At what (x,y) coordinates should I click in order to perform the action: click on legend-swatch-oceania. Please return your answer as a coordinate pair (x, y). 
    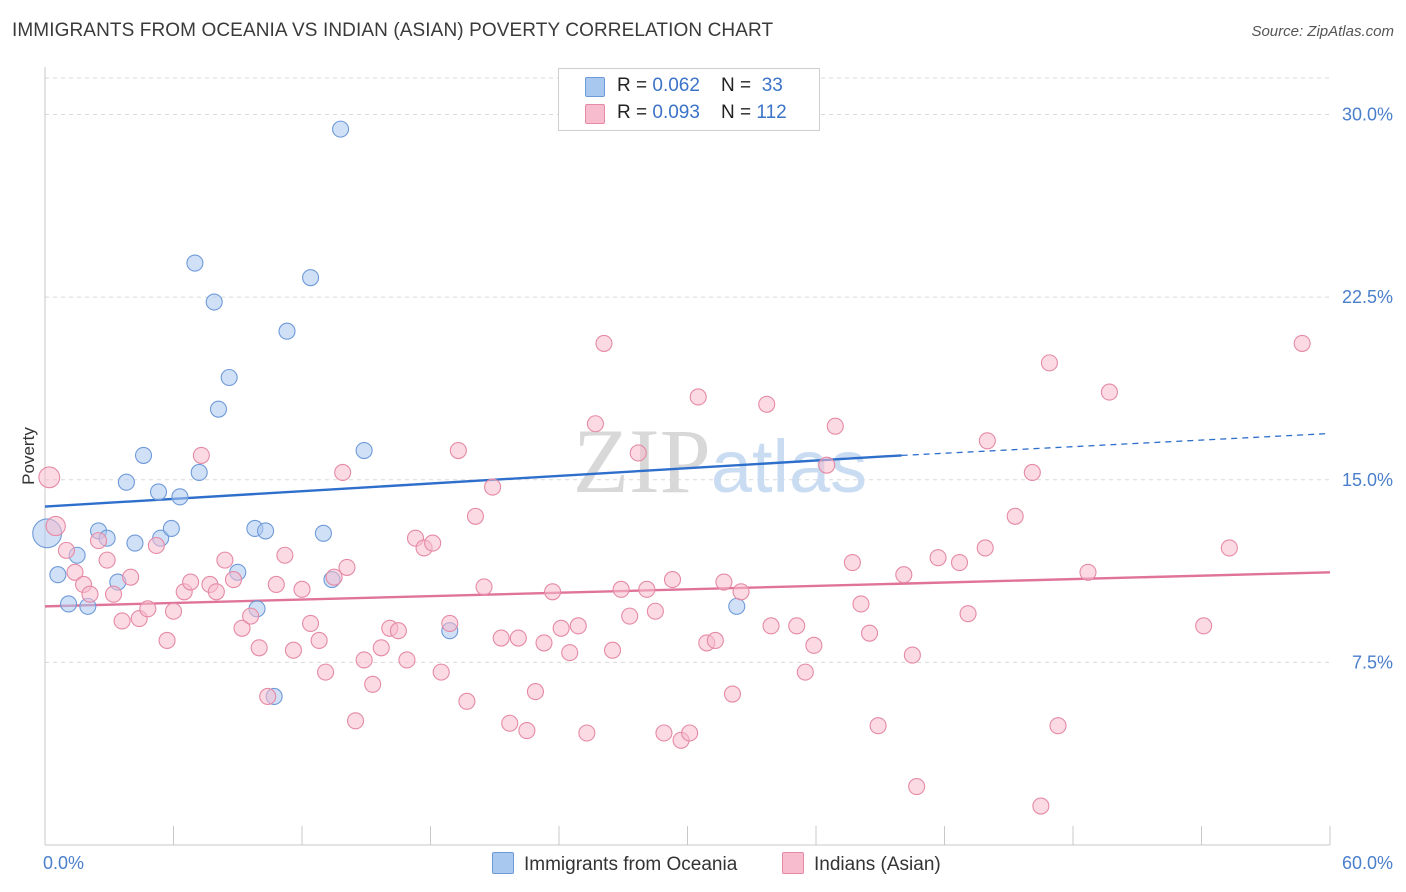
    Looking at the image, I should click on (595, 87).